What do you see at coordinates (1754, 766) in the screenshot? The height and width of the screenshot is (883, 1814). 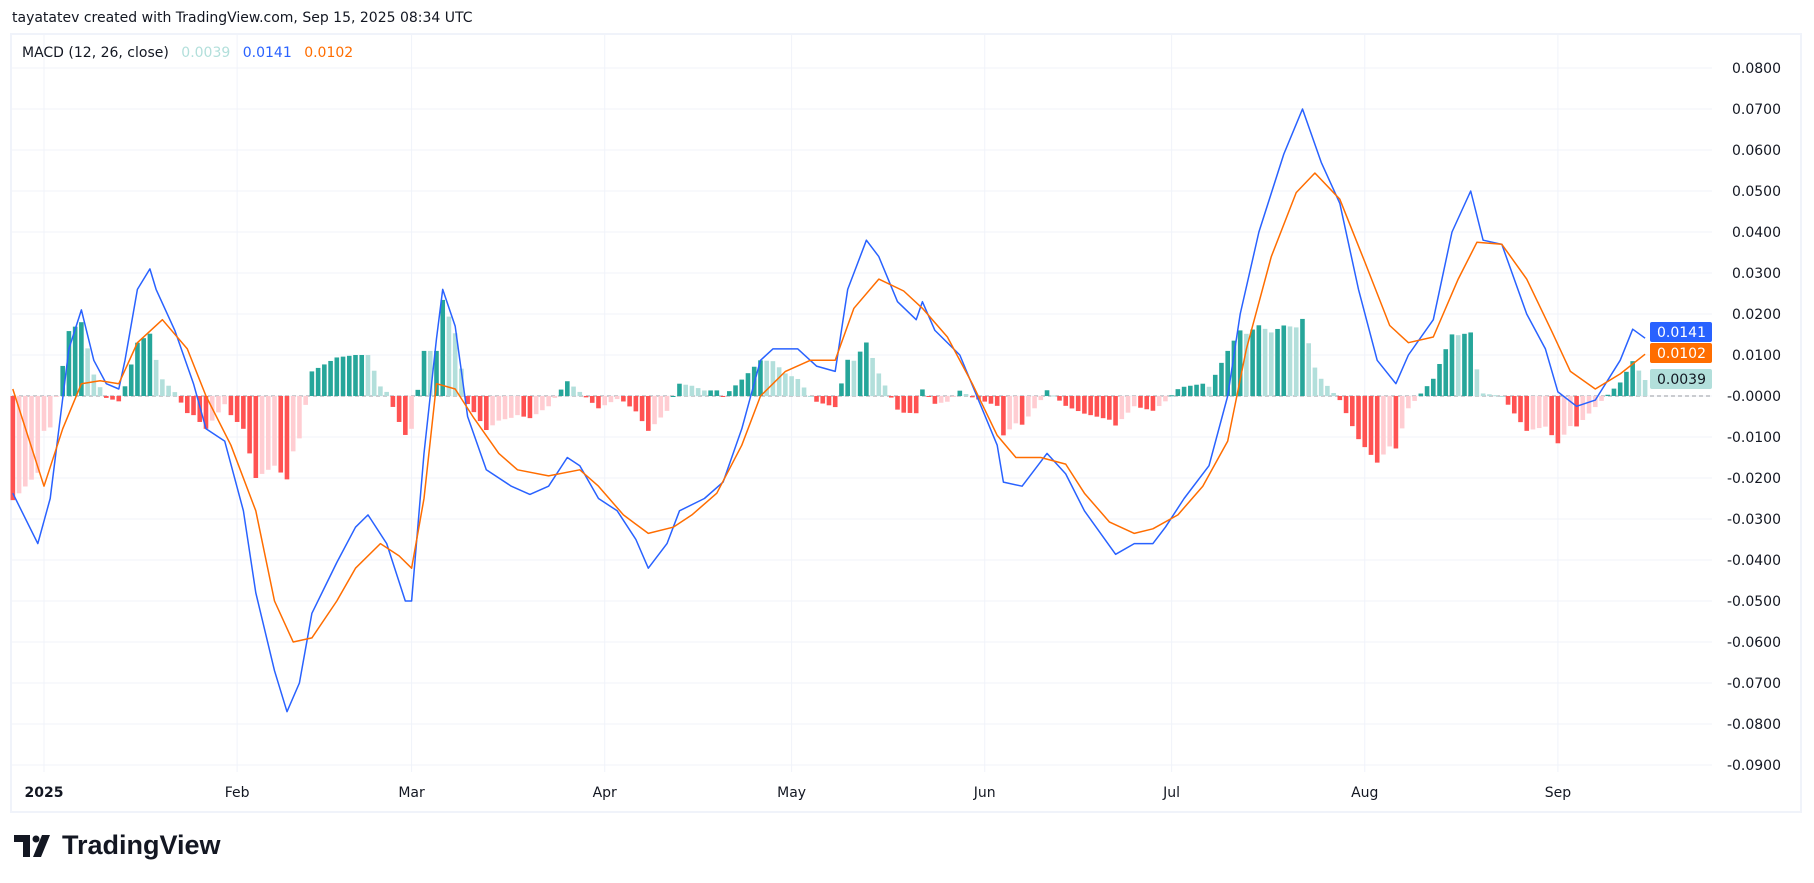 I see `y-tick-label: -0.0900` at bounding box center [1754, 766].